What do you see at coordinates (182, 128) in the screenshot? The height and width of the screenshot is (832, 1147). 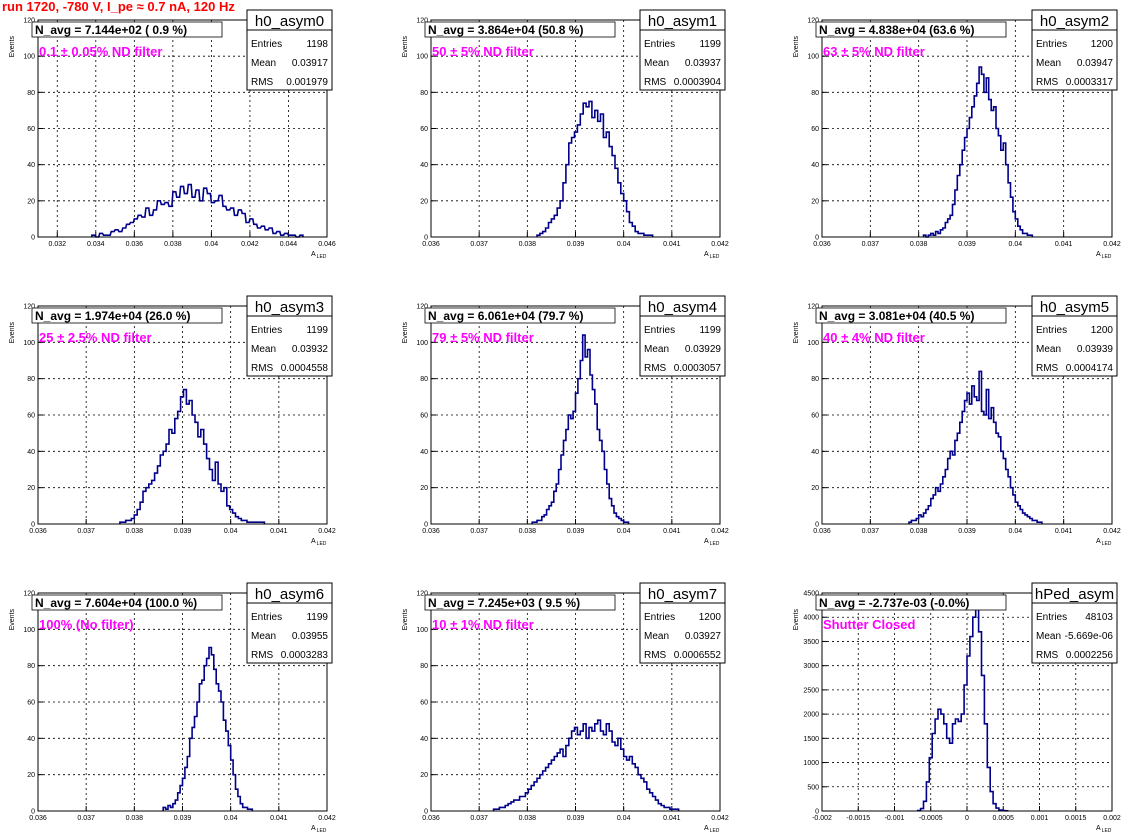 I see `plot-frame` at bounding box center [182, 128].